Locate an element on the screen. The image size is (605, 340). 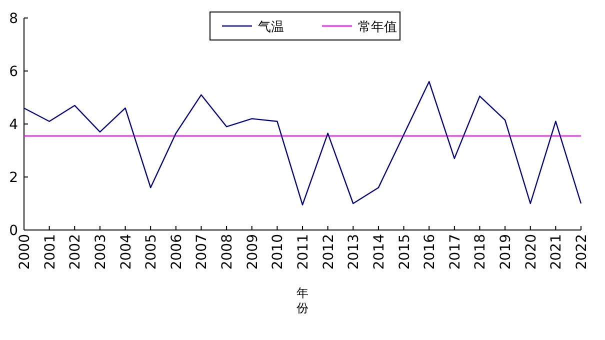
x-tick-label: 2011 is located at coordinates (304, 252).